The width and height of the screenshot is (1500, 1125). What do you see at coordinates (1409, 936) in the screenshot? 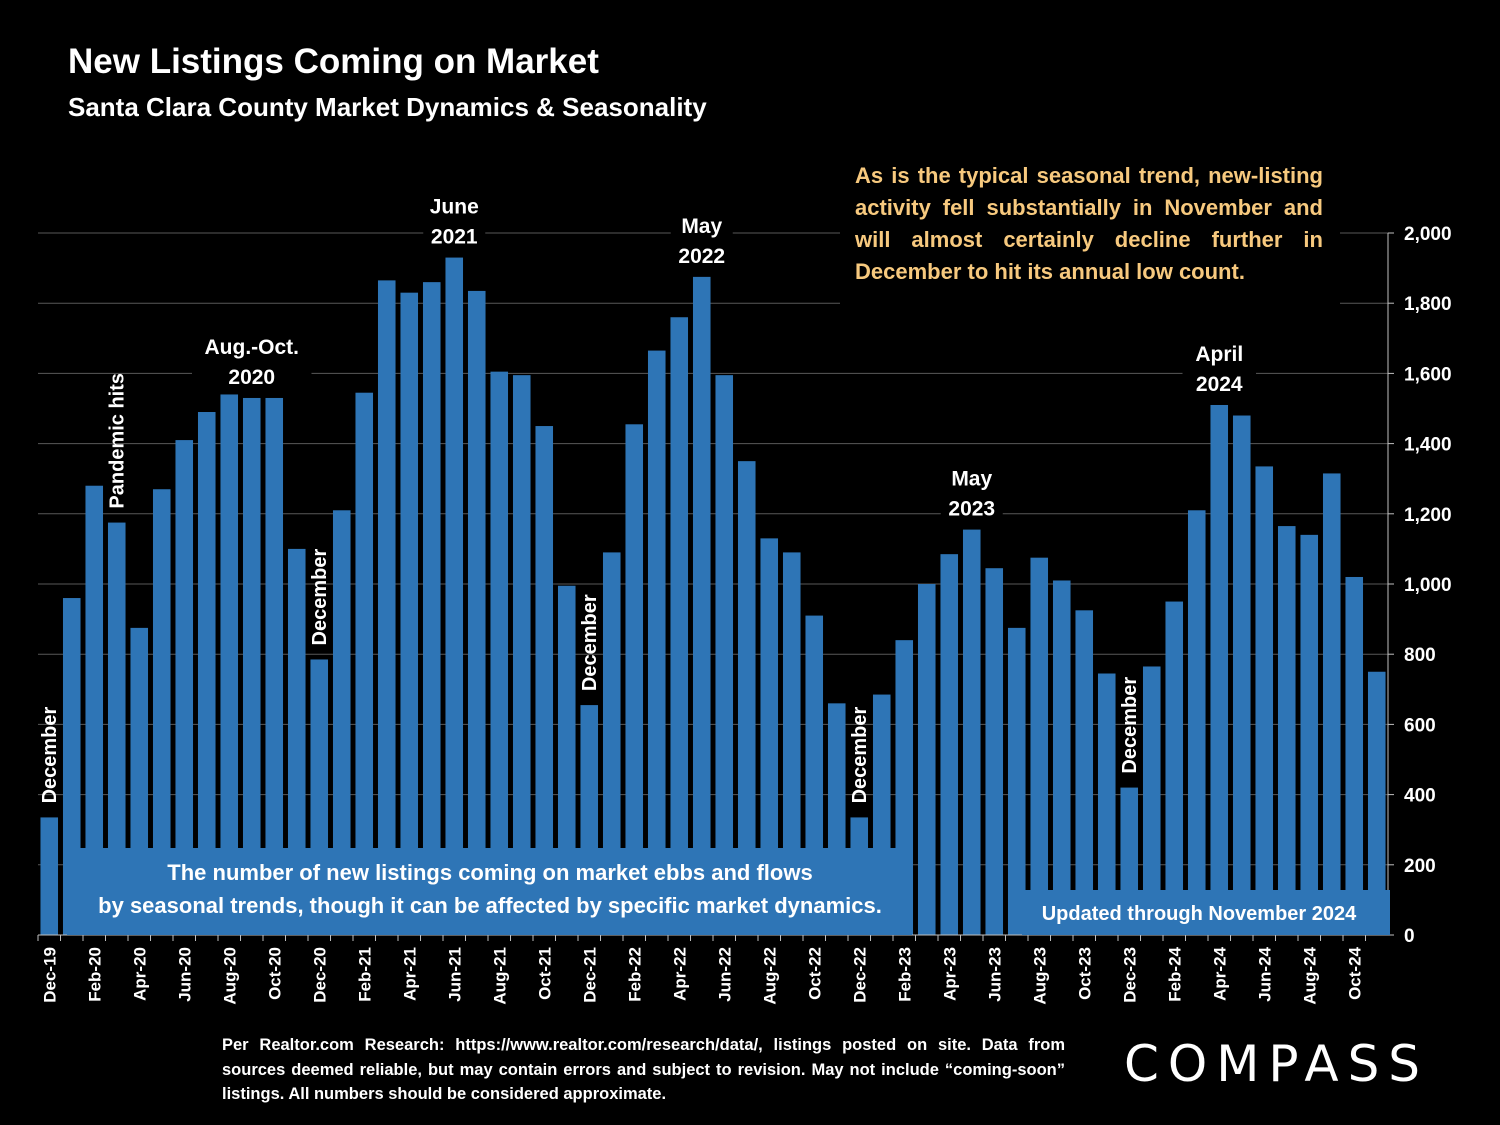
I see `y-tick-label: 0` at bounding box center [1409, 936].